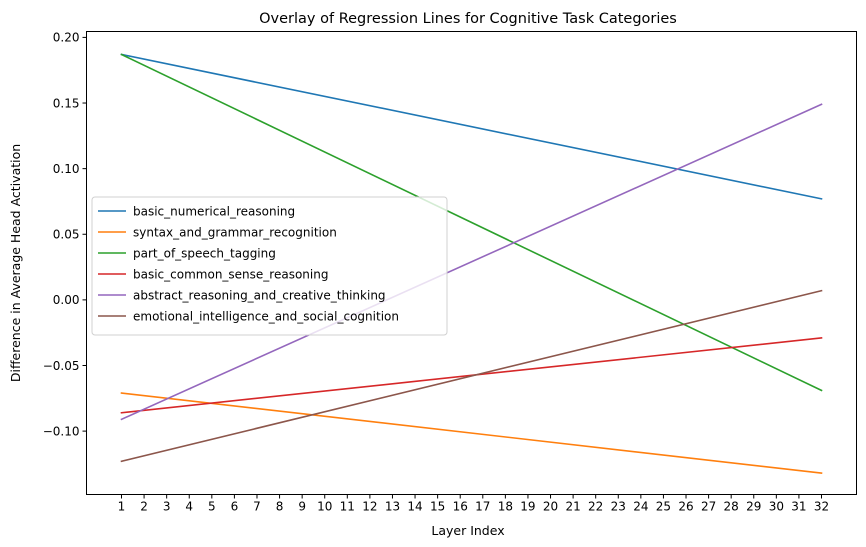  What do you see at coordinates (467, 530) in the screenshot?
I see `x-axis-label: Layer Index` at bounding box center [467, 530].